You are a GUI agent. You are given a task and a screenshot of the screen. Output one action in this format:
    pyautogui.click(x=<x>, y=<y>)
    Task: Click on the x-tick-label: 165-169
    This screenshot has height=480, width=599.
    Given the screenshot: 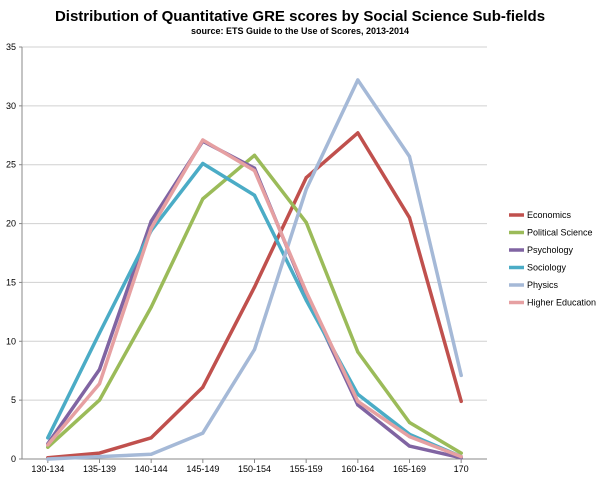 What is the action you would take?
    pyautogui.click(x=409, y=469)
    